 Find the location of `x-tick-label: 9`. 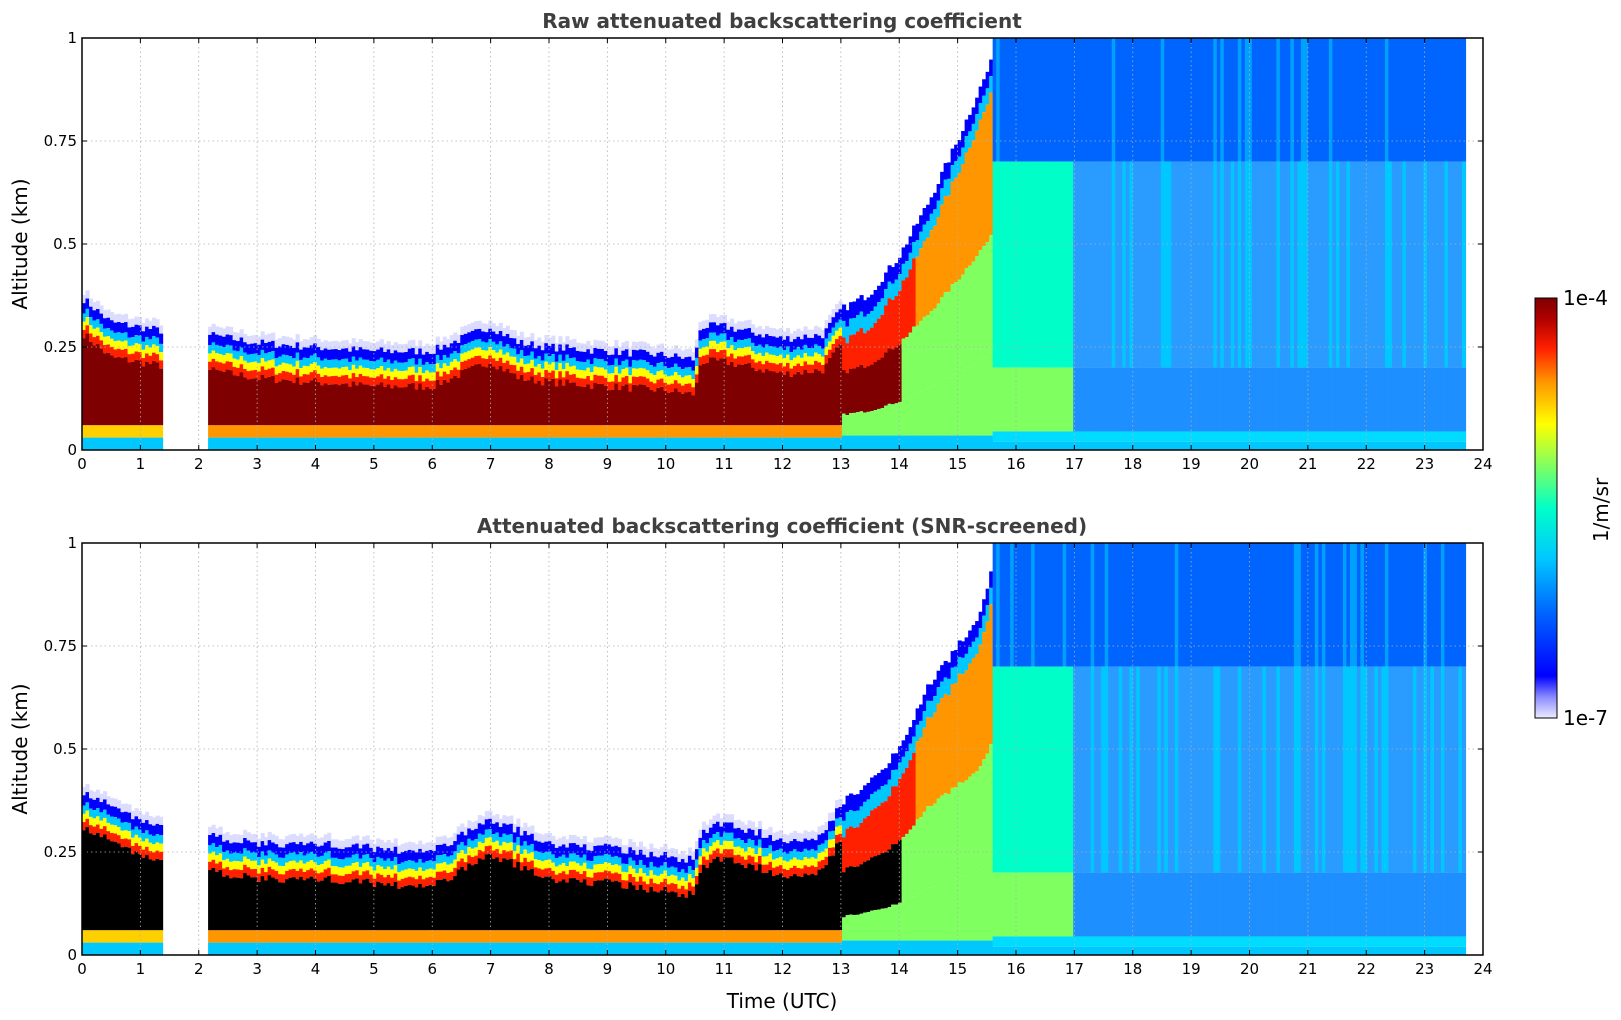

x-tick-label: 9 is located at coordinates (608, 464).